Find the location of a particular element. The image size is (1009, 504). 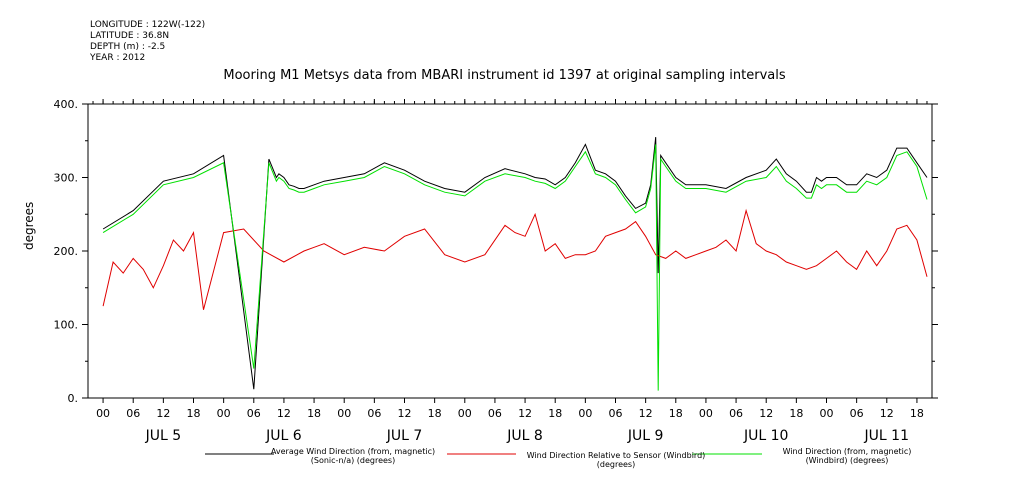

x-day-label: JUL 7 is located at coordinates (404, 436).